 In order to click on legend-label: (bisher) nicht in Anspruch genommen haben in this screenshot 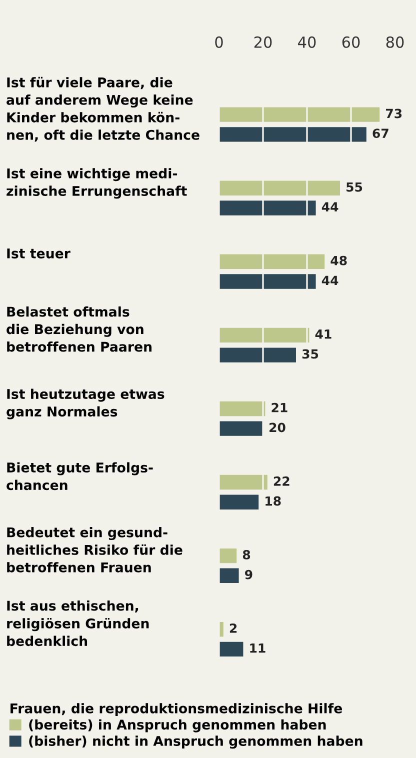, I will do `click(195, 742)`.